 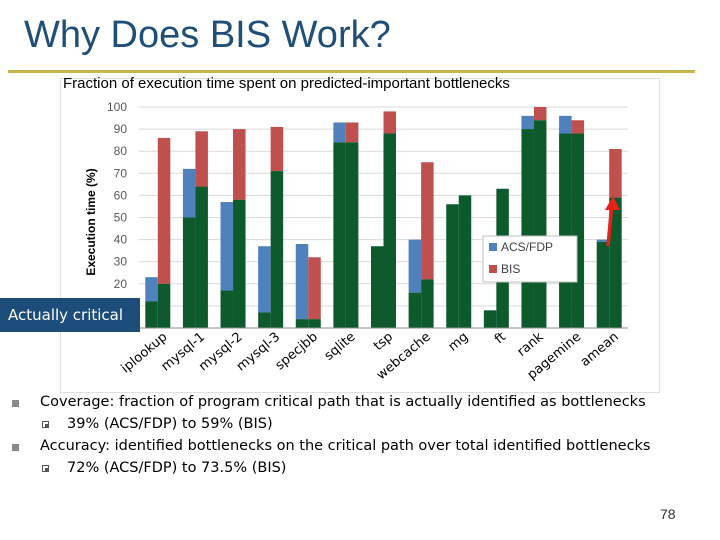 I want to click on bis-noncritical-bar-webcache, so click(x=427, y=221).